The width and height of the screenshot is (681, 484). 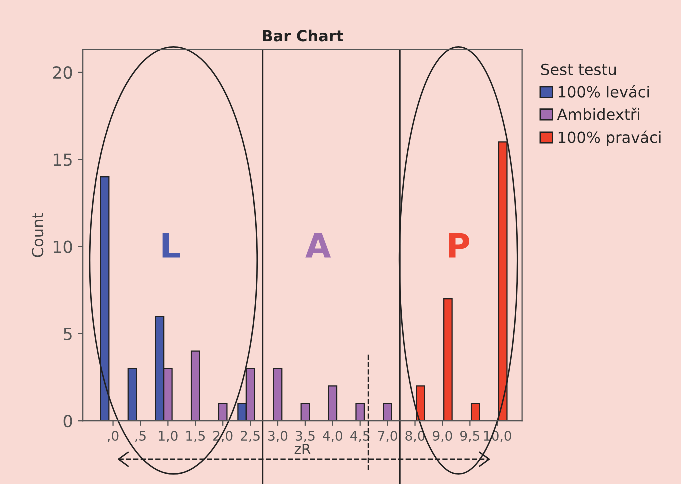 I want to click on chart-title: Bar Chart, so click(x=303, y=36).